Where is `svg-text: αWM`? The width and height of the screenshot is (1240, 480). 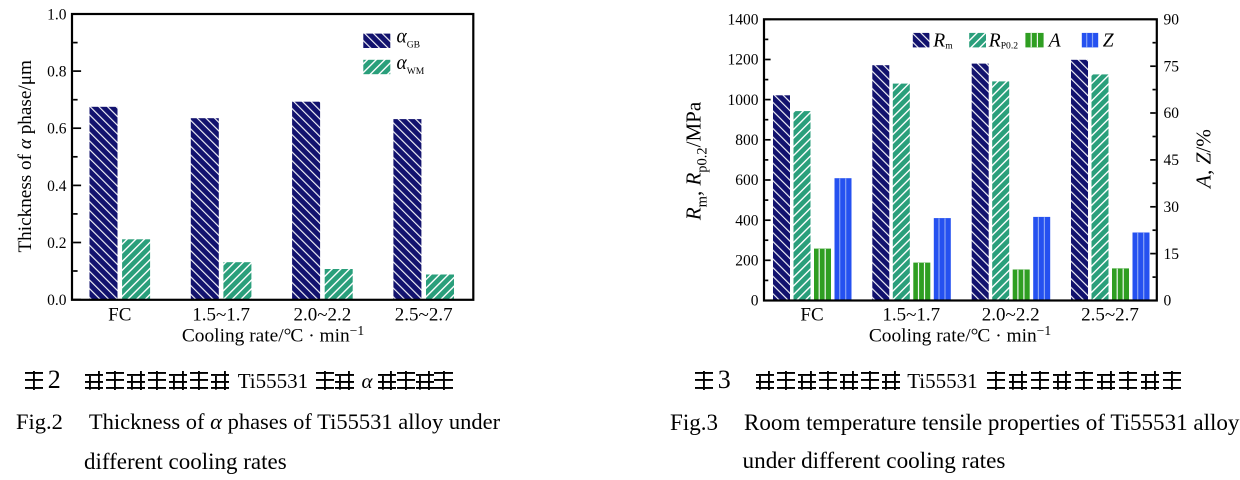
svg-text: αWM is located at coordinates (411, 65).